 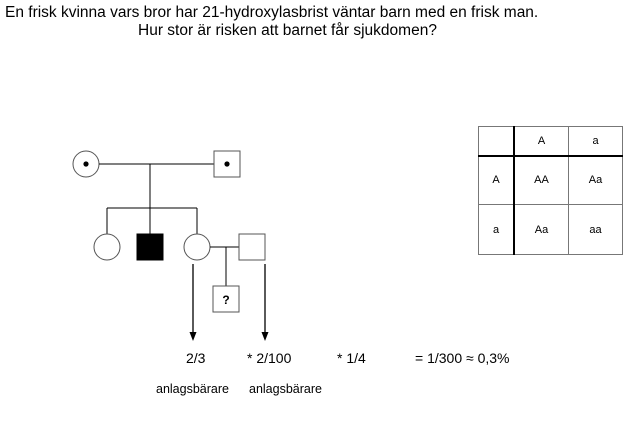 I want to click on grandmother-carrier, so click(x=86, y=164).